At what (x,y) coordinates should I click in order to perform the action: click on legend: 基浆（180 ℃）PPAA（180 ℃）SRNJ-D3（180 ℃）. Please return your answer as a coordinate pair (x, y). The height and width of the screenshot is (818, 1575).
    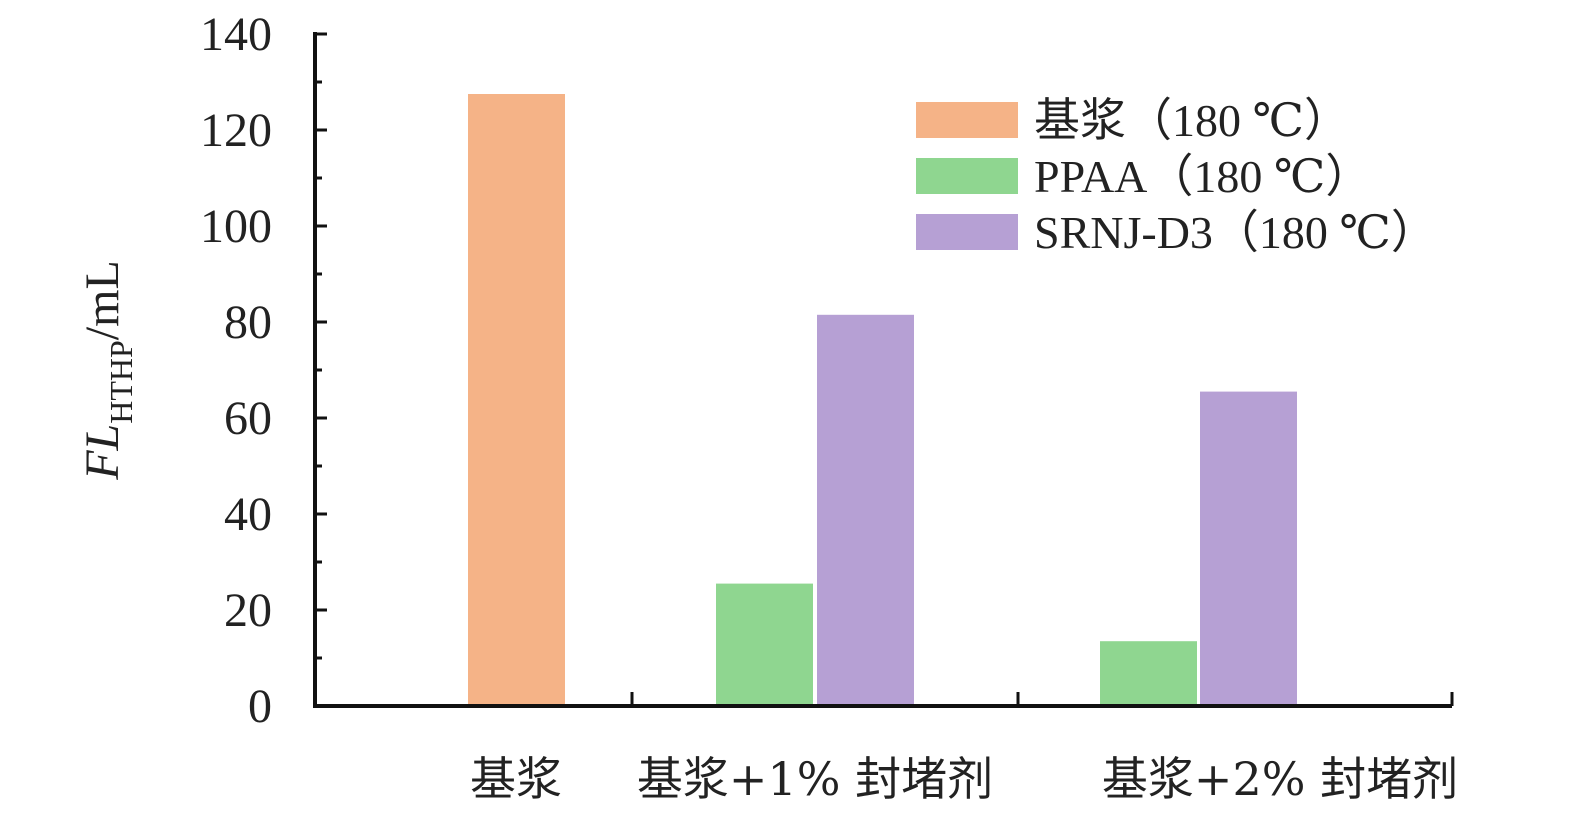
    Looking at the image, I should click on (1176, 176).